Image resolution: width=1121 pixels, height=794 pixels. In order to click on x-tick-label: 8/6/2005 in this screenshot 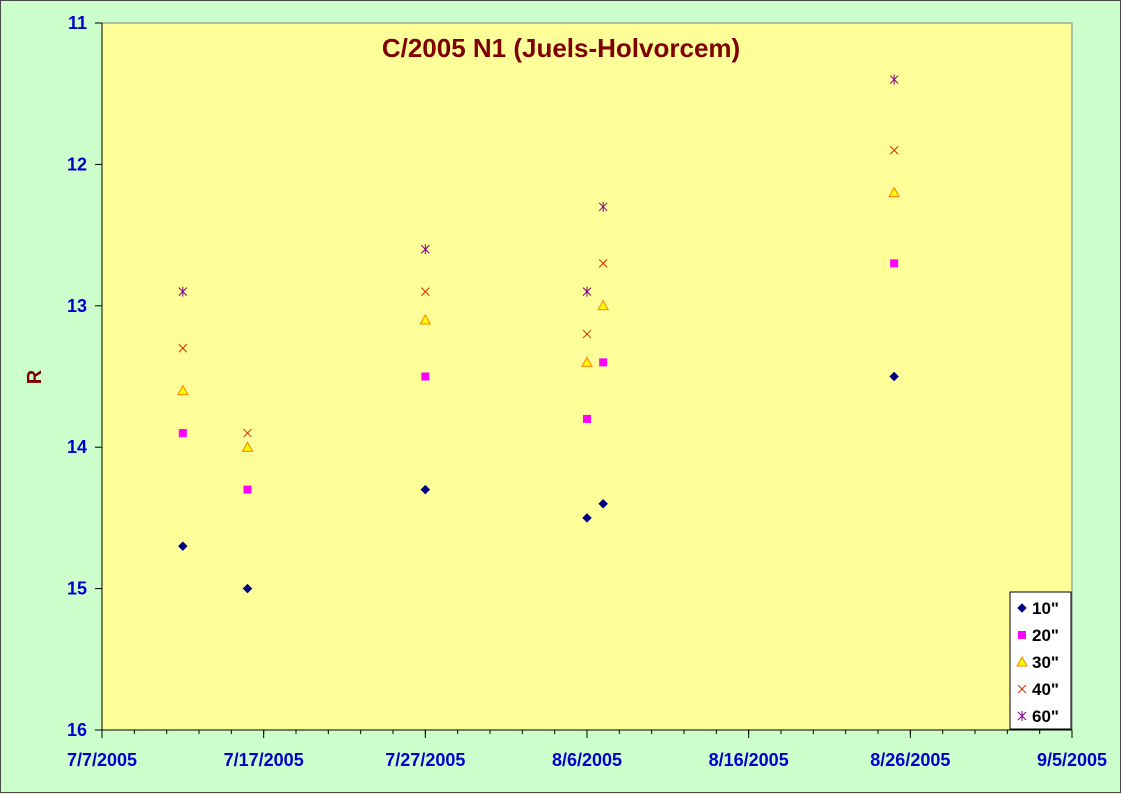, I will do `click(587, 760)`.